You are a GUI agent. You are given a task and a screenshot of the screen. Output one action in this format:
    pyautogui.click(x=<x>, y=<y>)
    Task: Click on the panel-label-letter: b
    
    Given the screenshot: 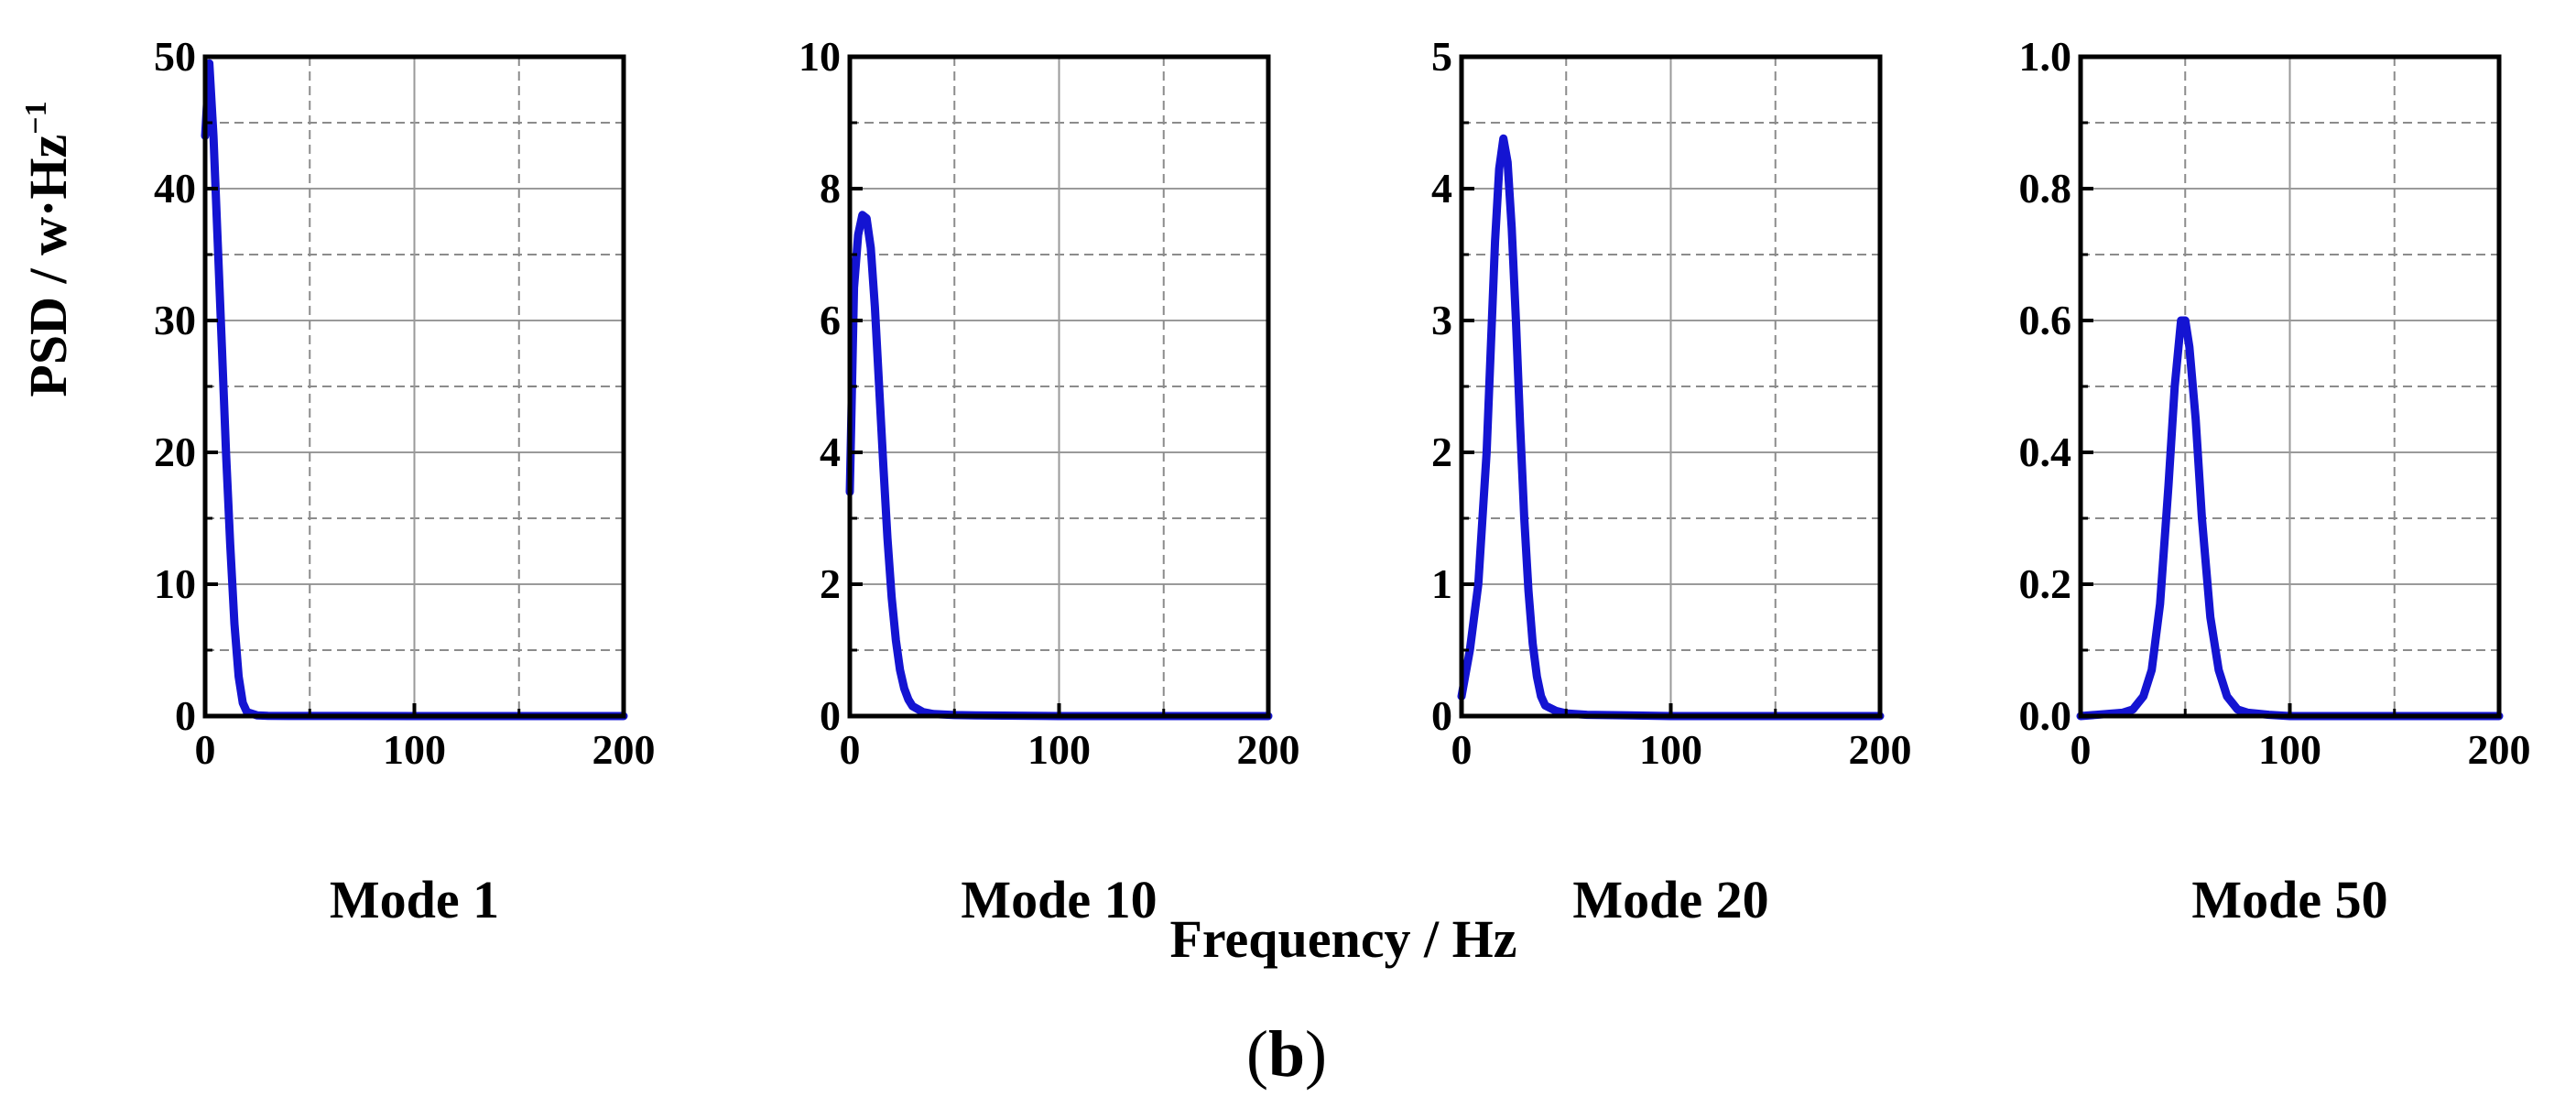 What is the action you would take?
    pyautogui.click(x=1286, y=1054)
    